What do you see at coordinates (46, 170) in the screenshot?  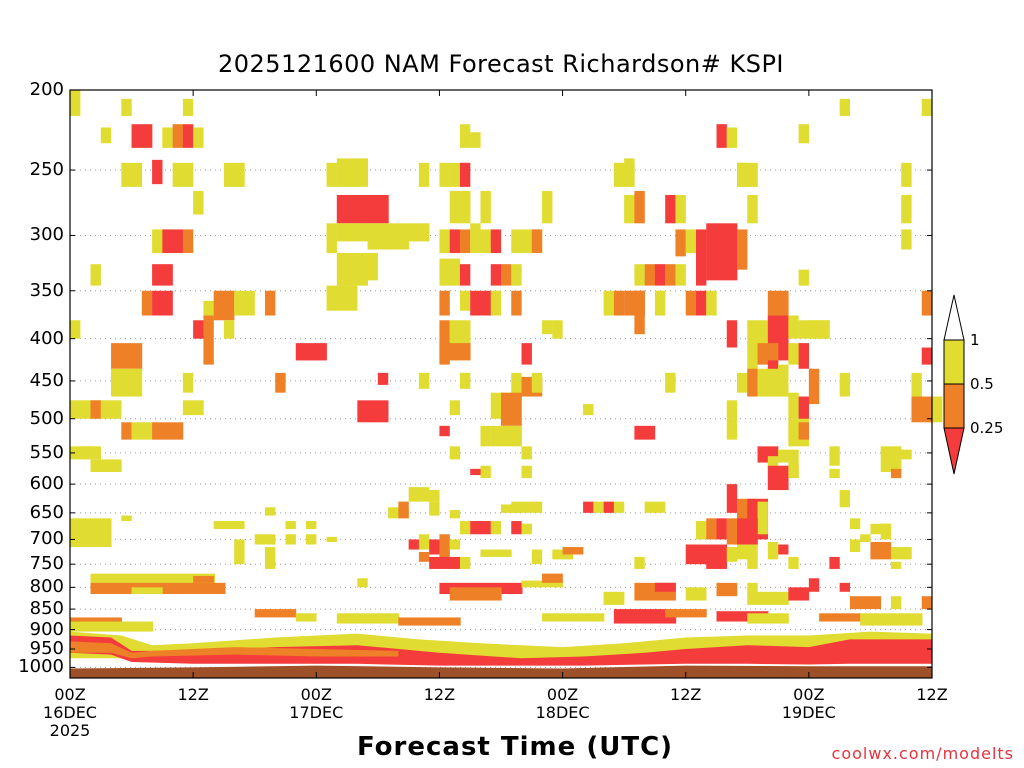 I see `y-tick-label: 250` at bounding box center [46, 170].